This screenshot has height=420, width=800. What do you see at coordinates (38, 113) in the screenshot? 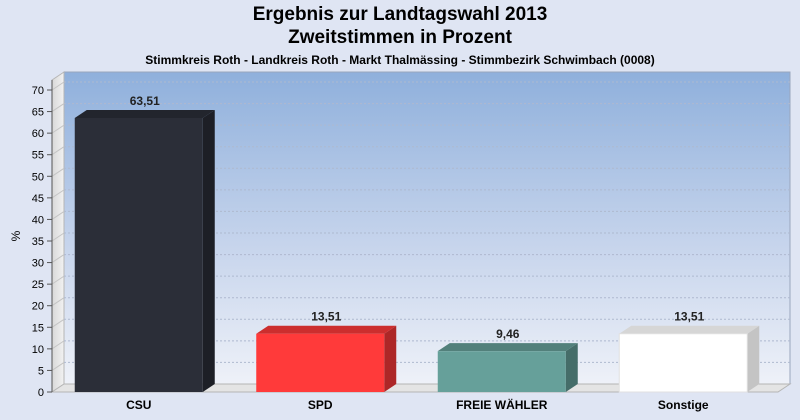
I see `y-tick-label: 65` at bounding box center [38, 113].